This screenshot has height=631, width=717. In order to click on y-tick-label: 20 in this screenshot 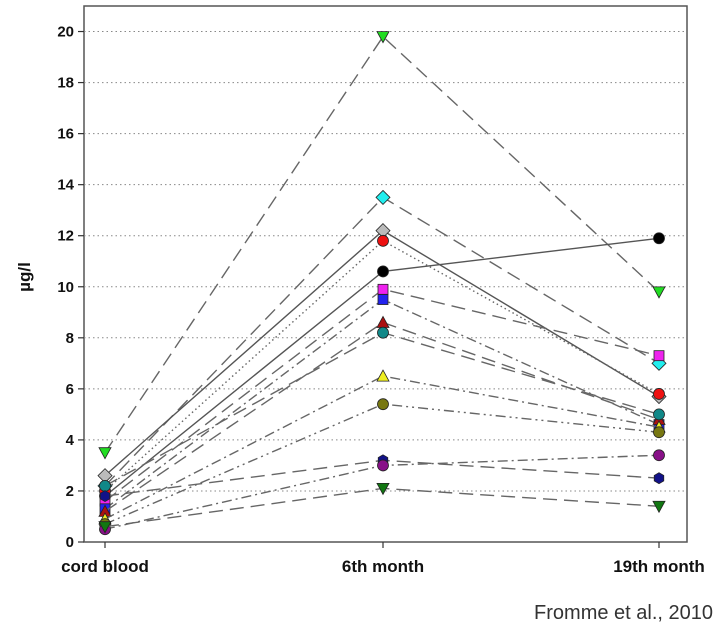, I will do `click(65, 32)`.